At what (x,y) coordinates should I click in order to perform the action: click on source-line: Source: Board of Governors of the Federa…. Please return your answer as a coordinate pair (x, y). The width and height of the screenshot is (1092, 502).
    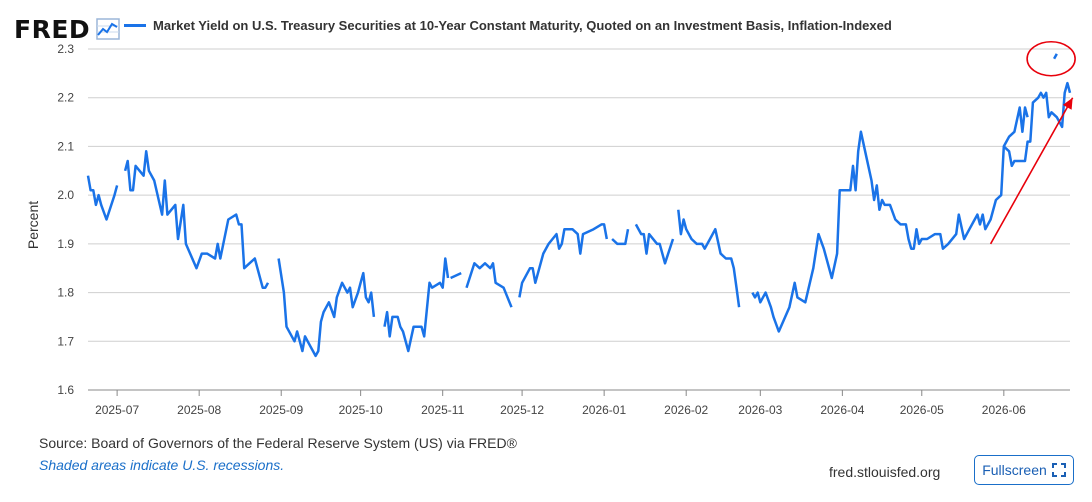
    Looking at the image, I should click on (278, 443).